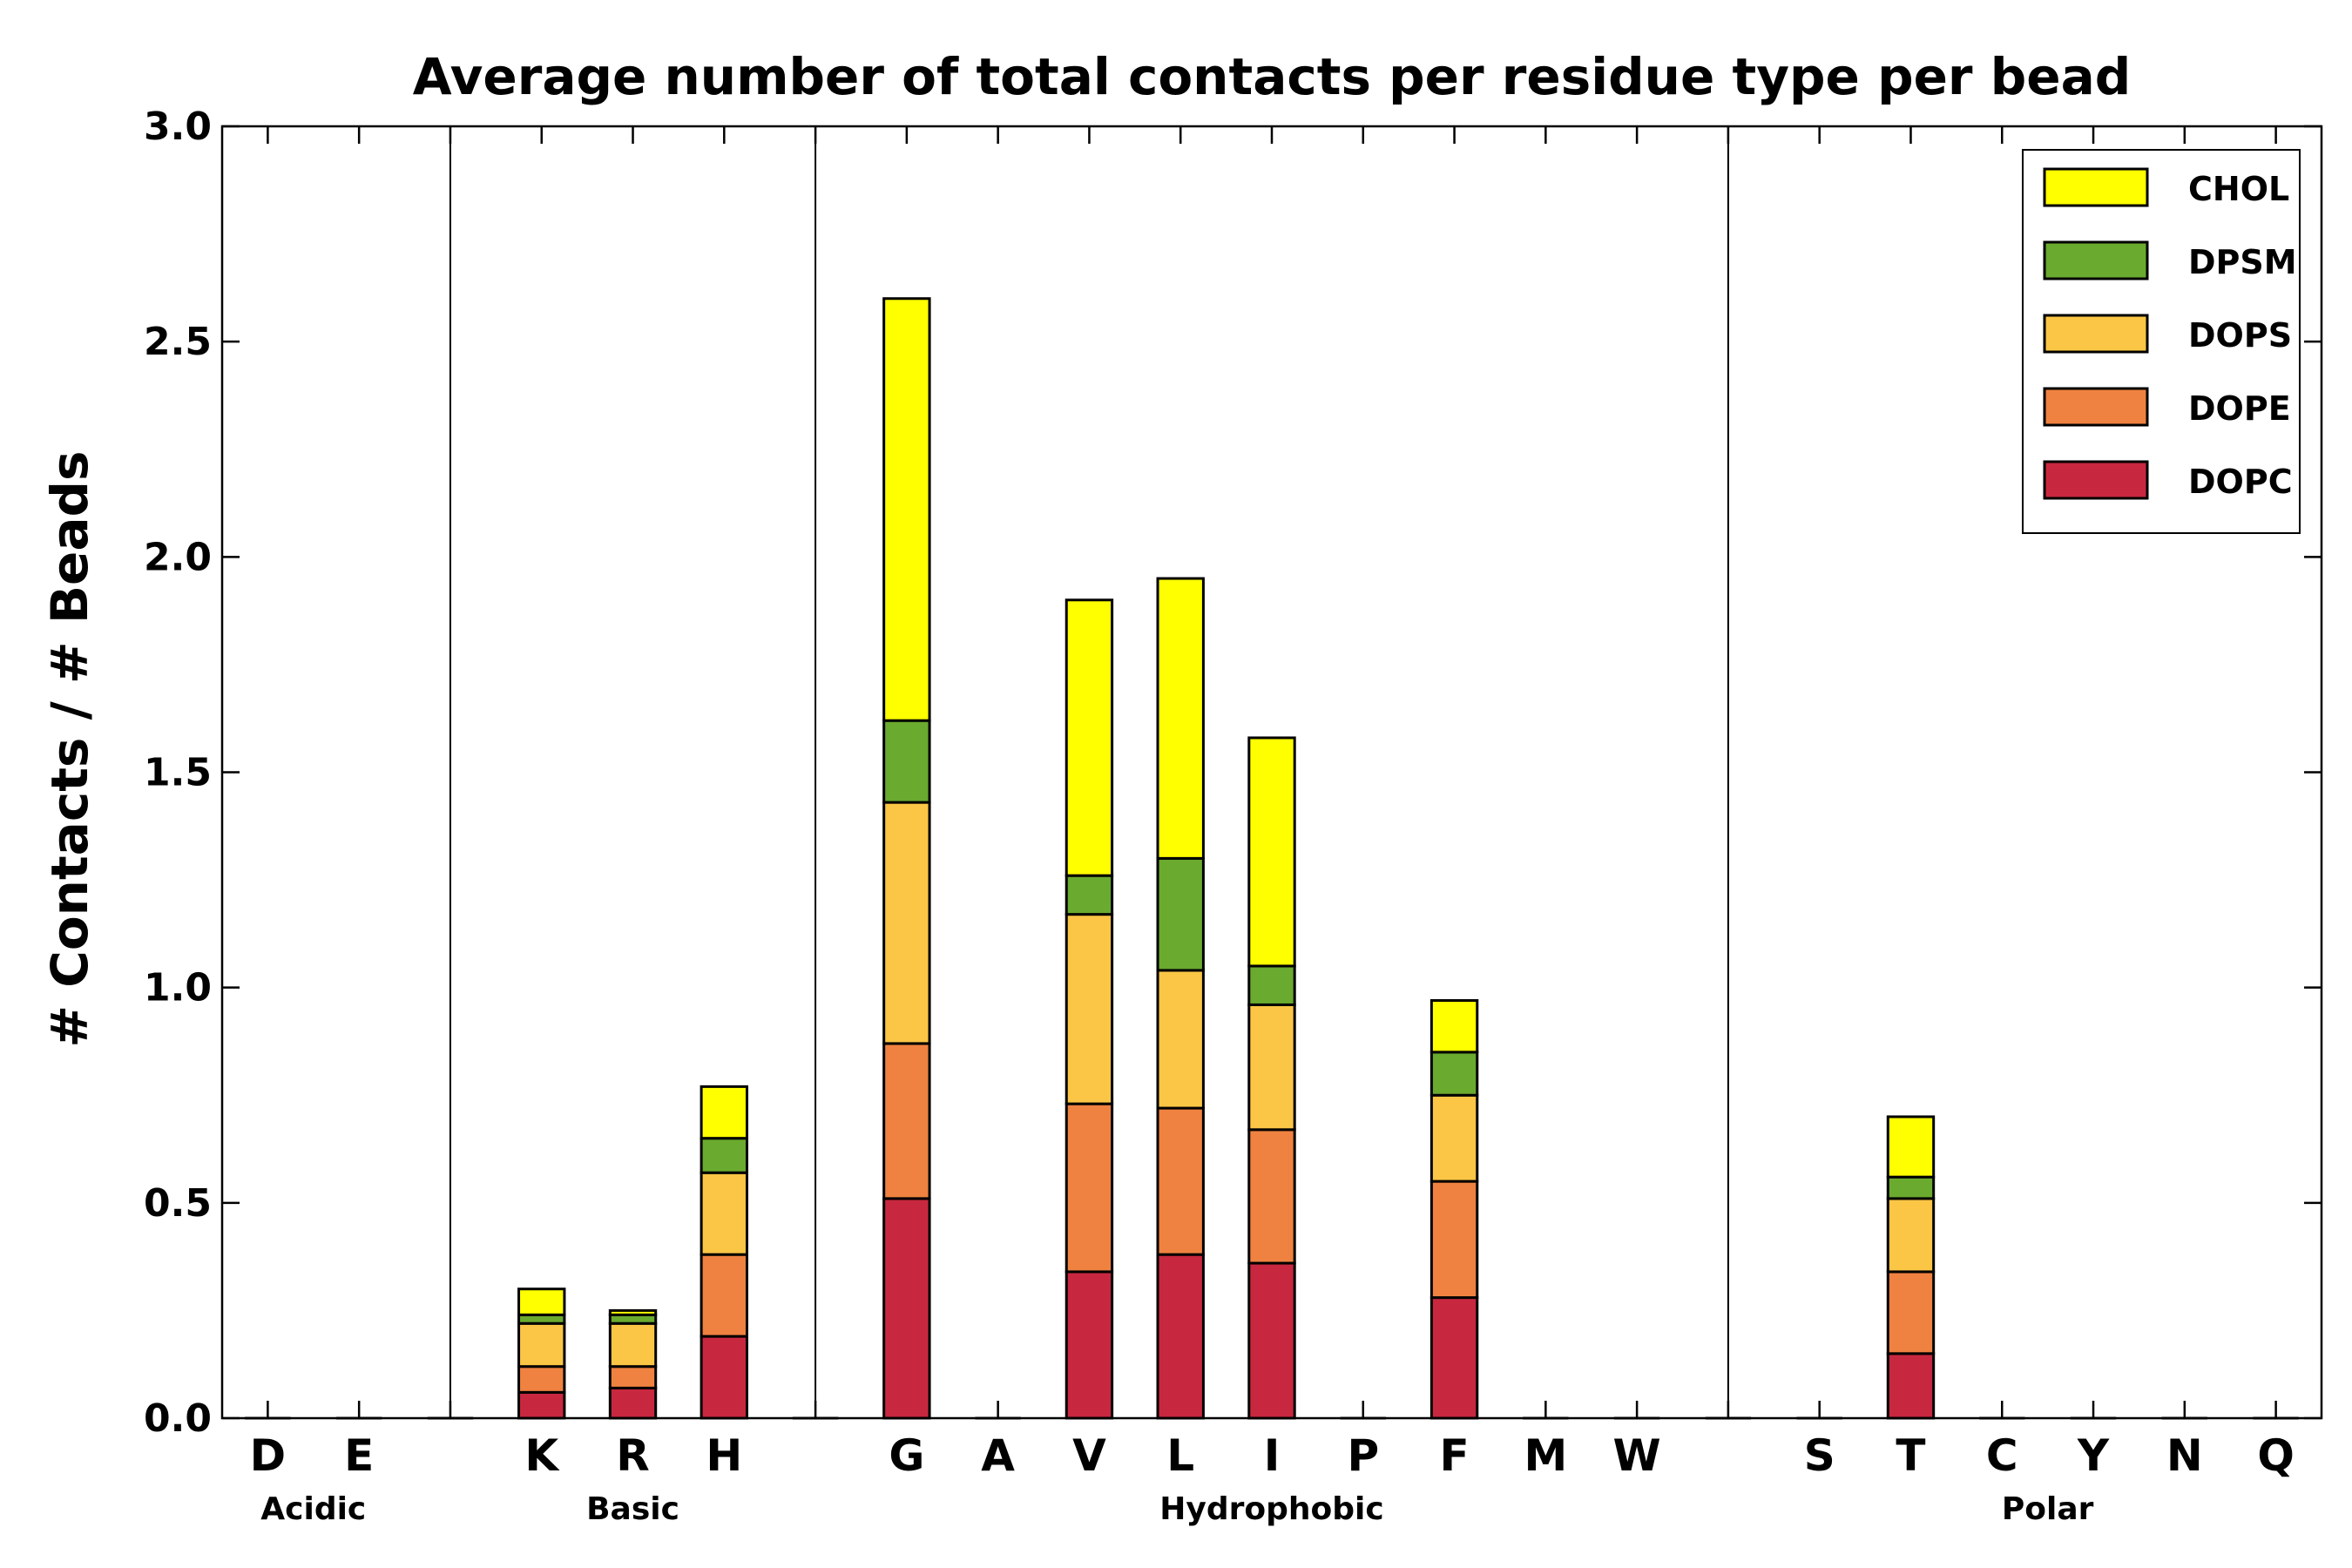 This screenshot has height=1568, width=2352. I want to click on bar-segment-dope-h, so click(724, 1295).